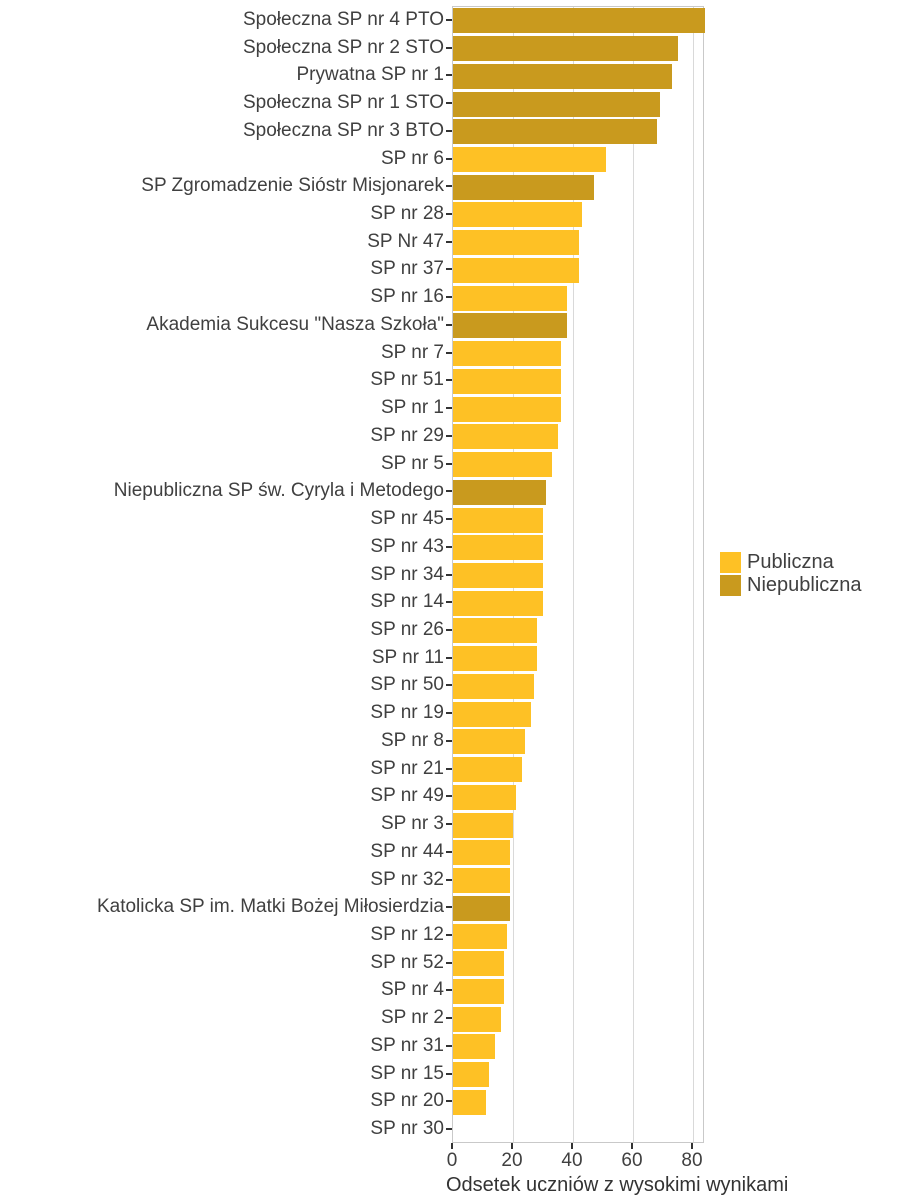 This screenshot has height=1200, width=900. I want to click on y-label: SP nr 31, so click(407, 1045).